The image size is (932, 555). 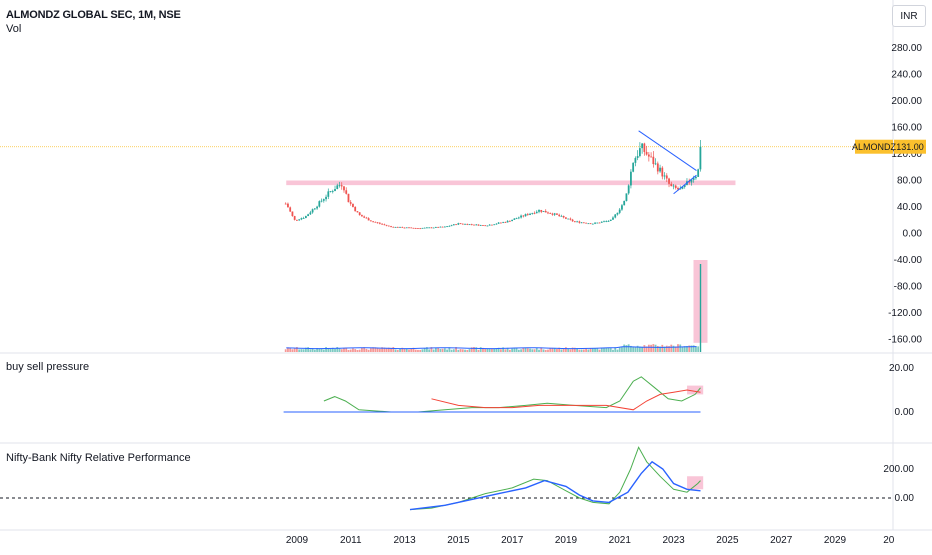 I want to click on time-axis-tick: 2013, so click(x=404, y=540).